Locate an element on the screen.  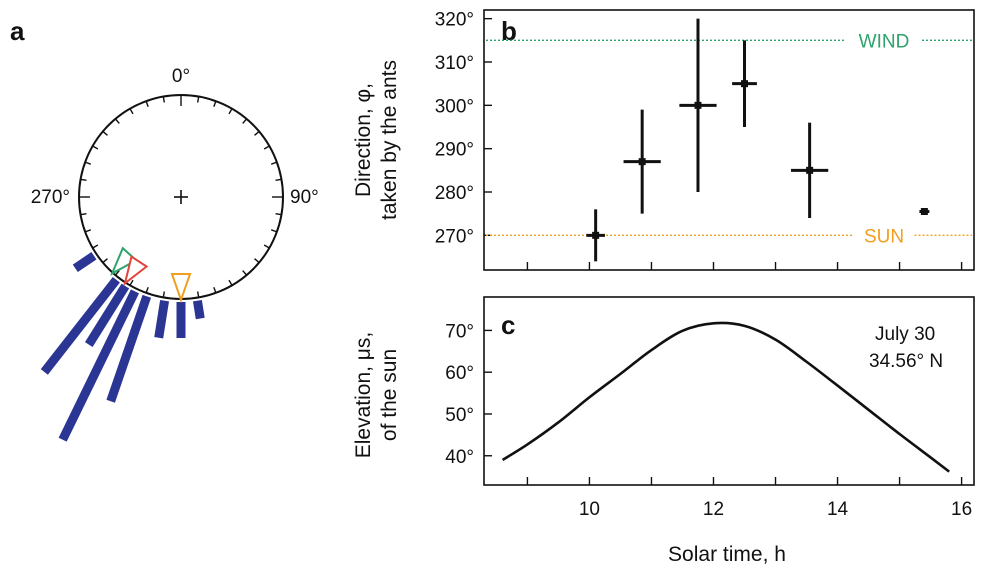
polar-tick-marks is located at coordinates (181, 197).